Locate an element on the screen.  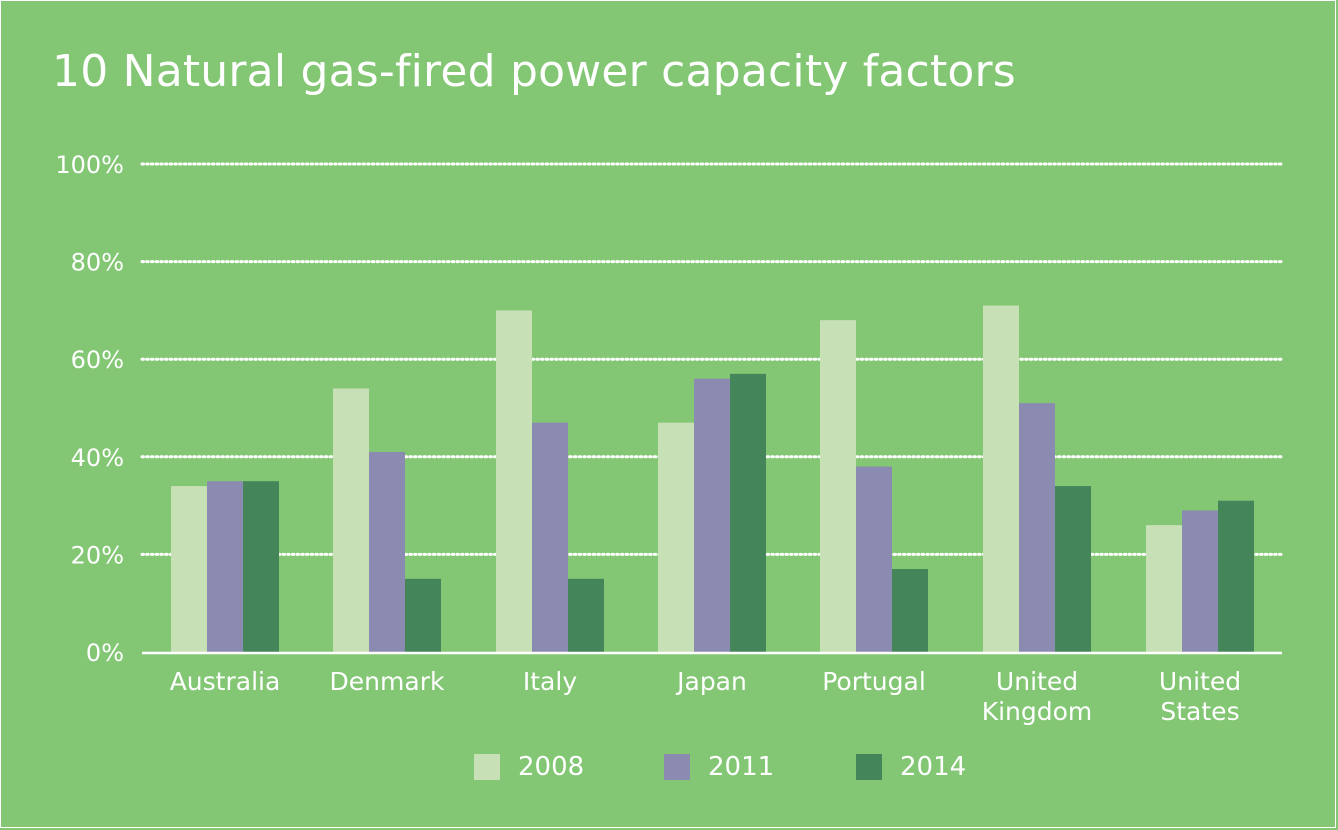
chart-legend: 2008 2011 2014 is located at coordinates (669, 770).